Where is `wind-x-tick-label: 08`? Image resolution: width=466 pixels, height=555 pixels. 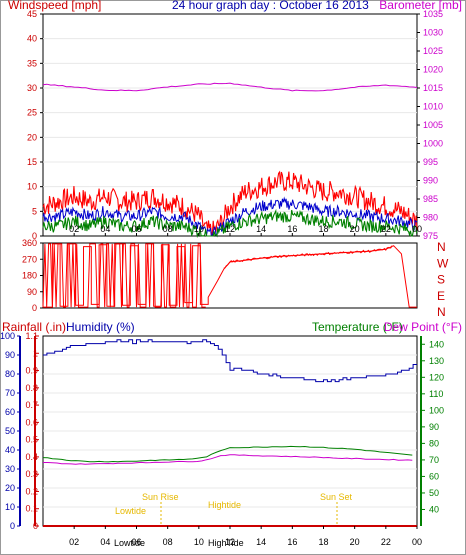 wind-x-tick-label: 08 is located at coordinates (168, 229).